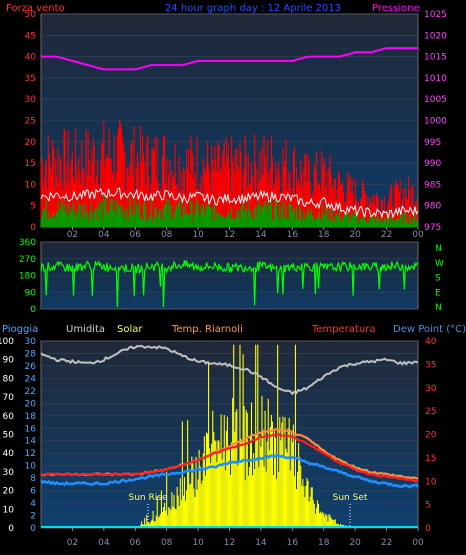 This screenshot has width=466, height=555. What do you see at coordinates (428, 506) in the screenshot?
I see `temperature-tick-label: 5` at bounding box center [428, 506].